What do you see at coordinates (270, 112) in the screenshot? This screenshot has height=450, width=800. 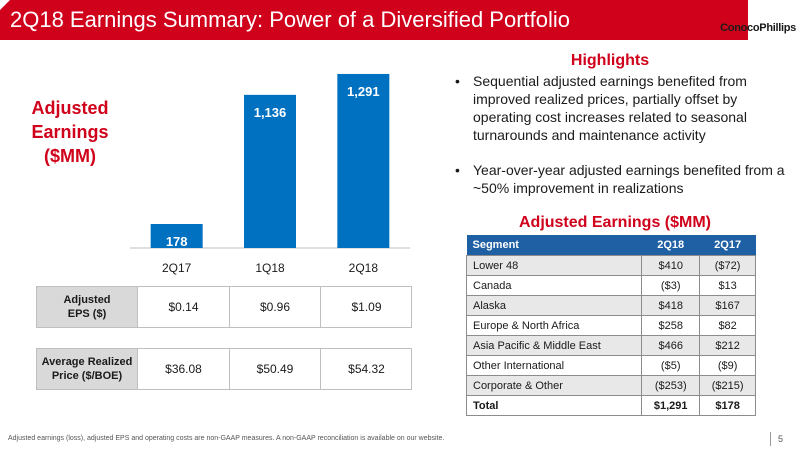 I see `bar-data-label: 1,136` at bounding box center [270, 112].